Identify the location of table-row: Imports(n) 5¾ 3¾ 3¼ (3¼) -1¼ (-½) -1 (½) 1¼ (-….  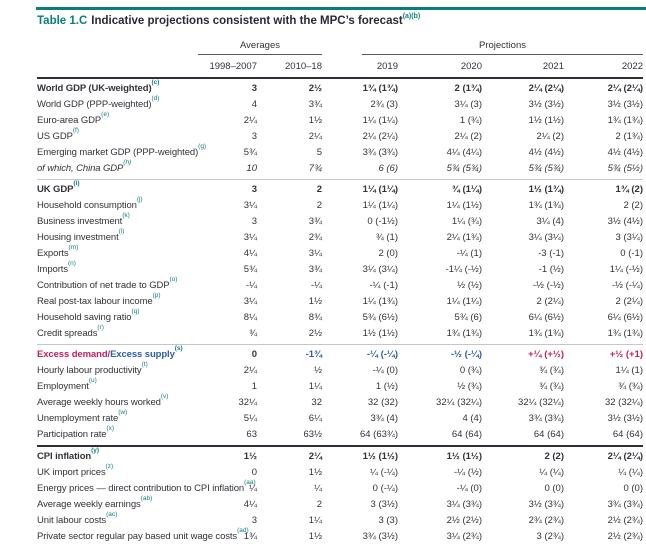
(340, 268).